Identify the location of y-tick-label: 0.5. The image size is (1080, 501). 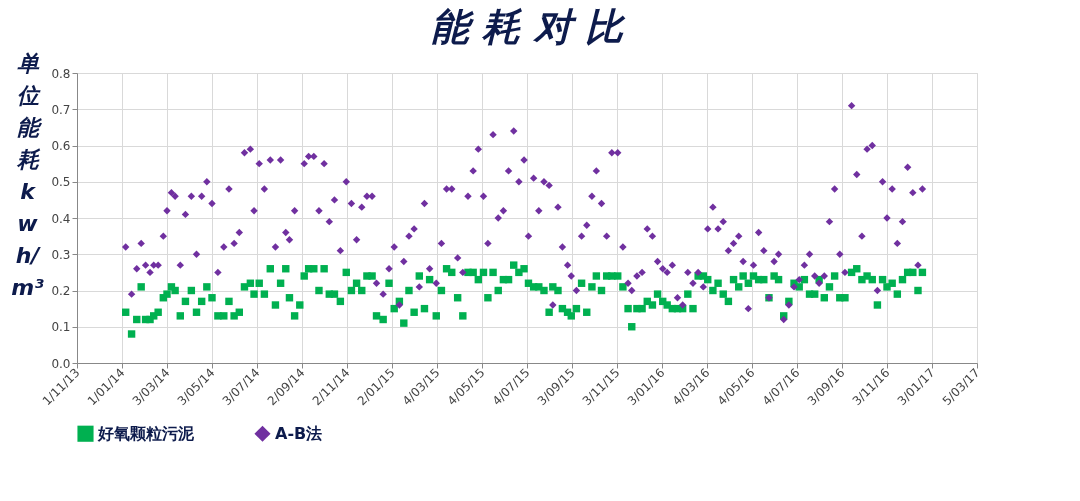
(61, 182).